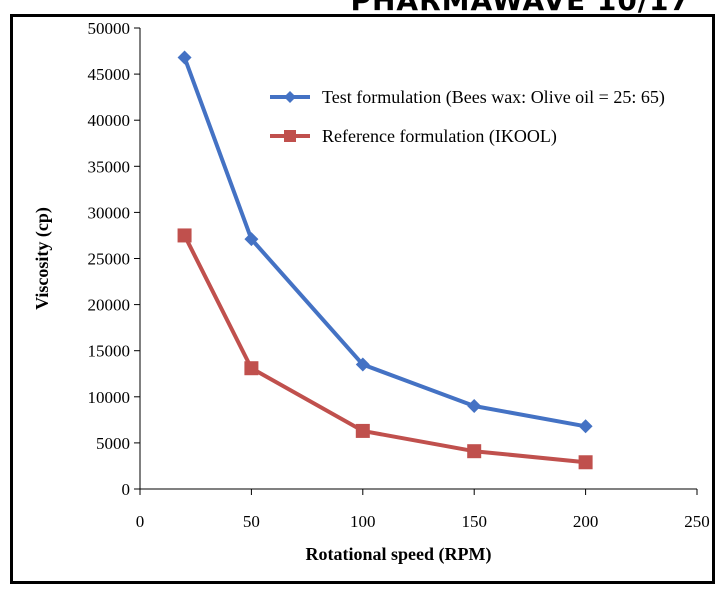 The width and height of the screenshot is (728, 590). Describe the element at coordinates (126, 489) in the screenshot. I see `y-tick-label: 0` at that location.